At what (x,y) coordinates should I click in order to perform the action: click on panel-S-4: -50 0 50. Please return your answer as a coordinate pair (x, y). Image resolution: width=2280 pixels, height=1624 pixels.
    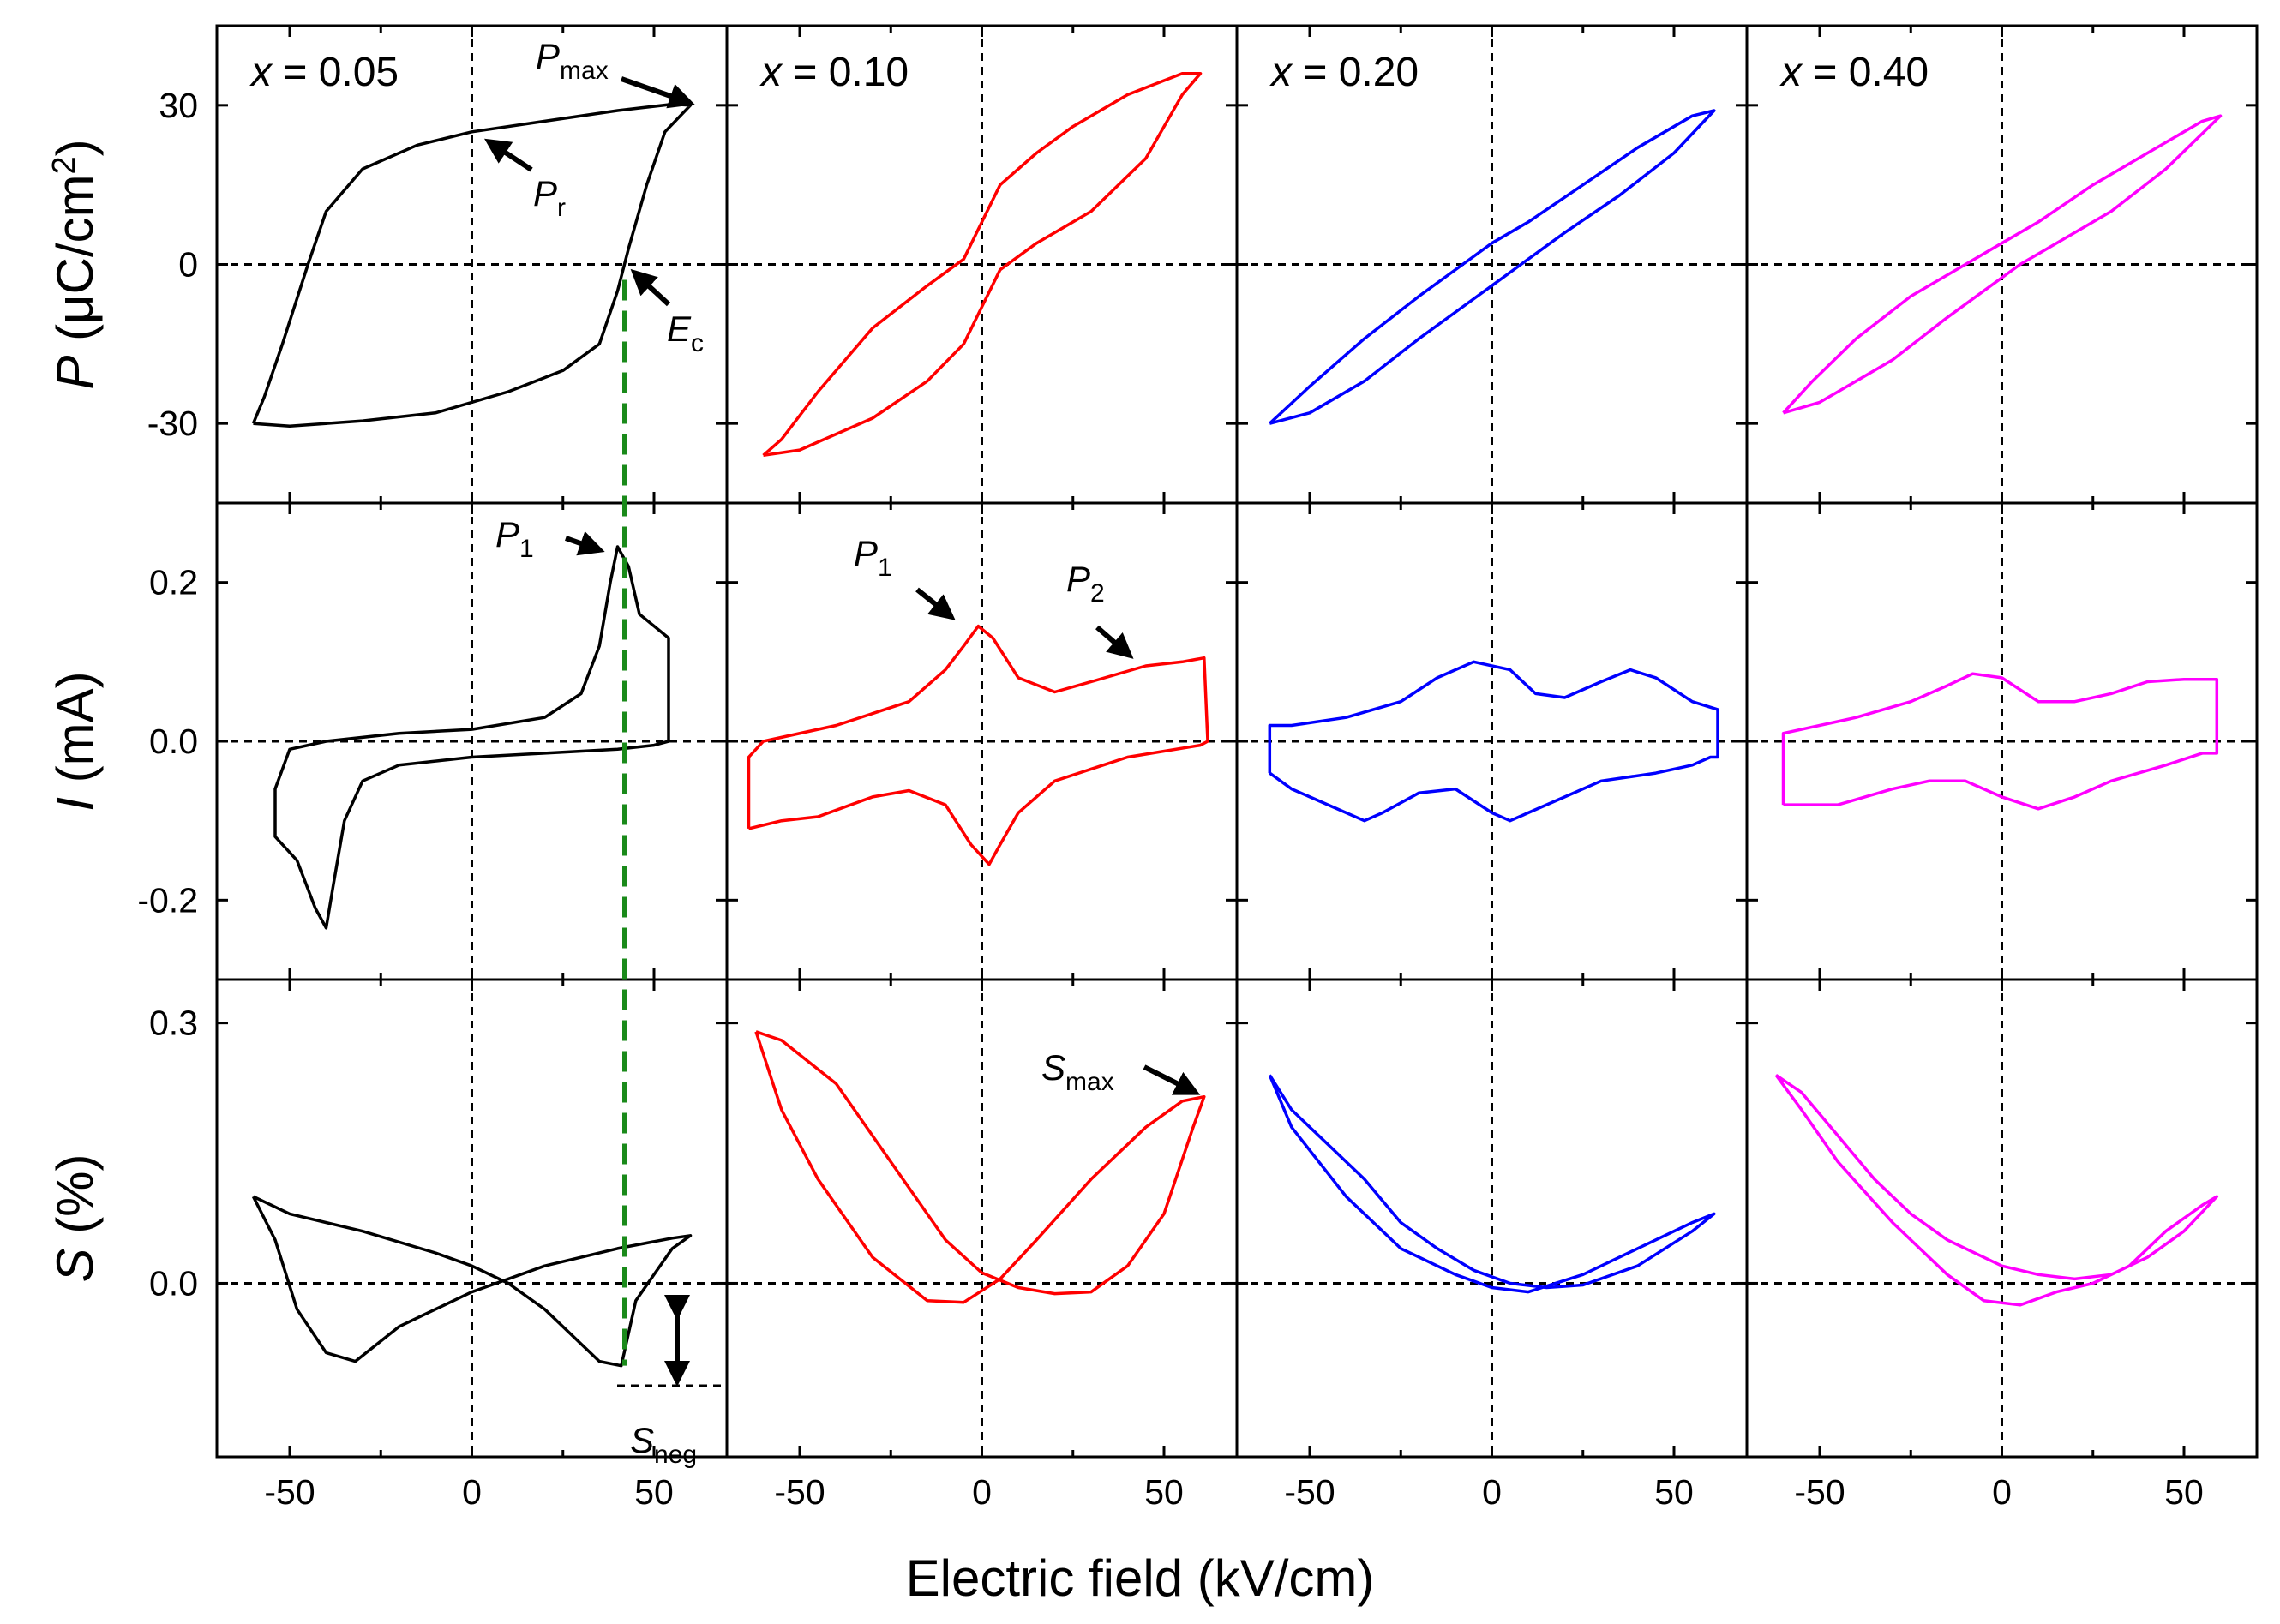
    Looking at the image, I should click on (2002, 1245).